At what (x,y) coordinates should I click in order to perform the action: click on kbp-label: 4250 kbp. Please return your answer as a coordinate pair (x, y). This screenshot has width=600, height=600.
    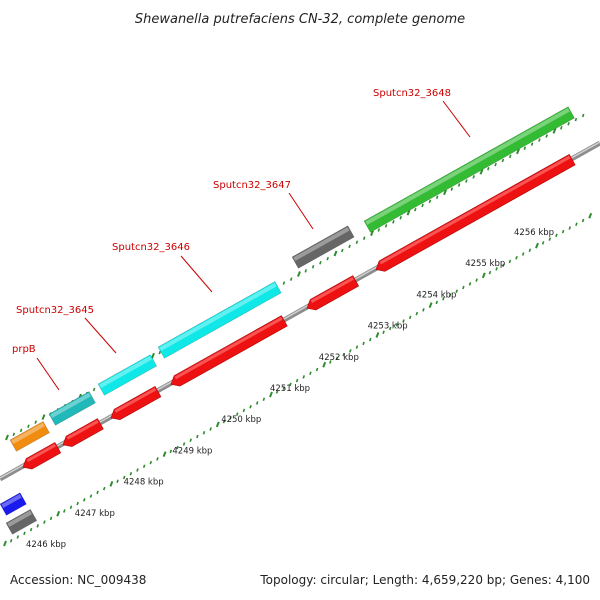
    Looking at the image, I should click on (241, 420).